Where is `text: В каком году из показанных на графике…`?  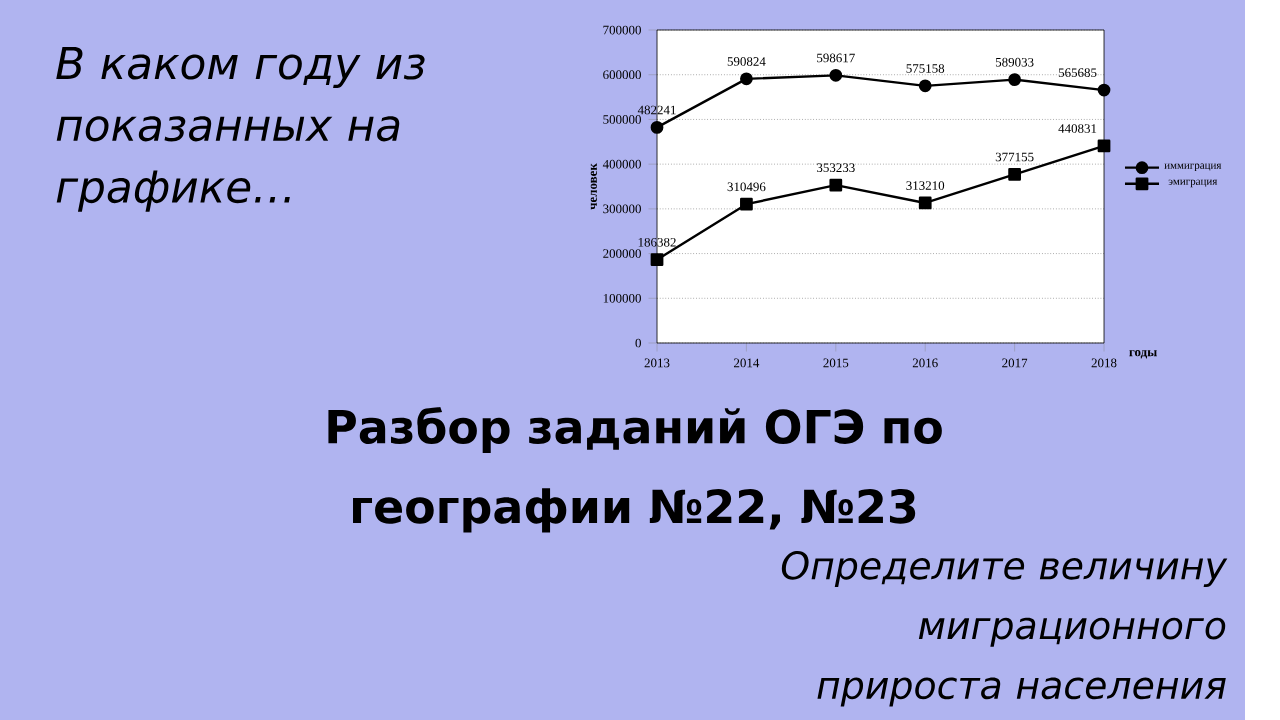
text: В каком году из показанных на графике… is located at coordinates (240, 129).